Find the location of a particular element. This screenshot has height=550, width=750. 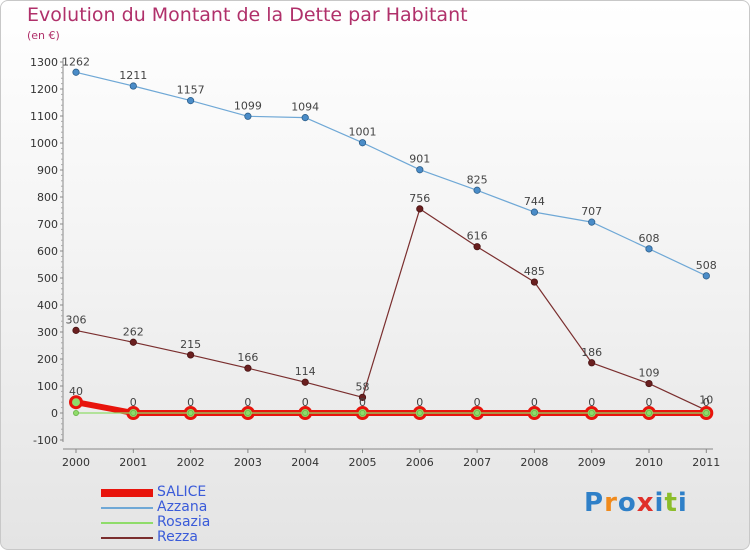

legend-item-salice: SALICE is located at coordinates (155, 492).